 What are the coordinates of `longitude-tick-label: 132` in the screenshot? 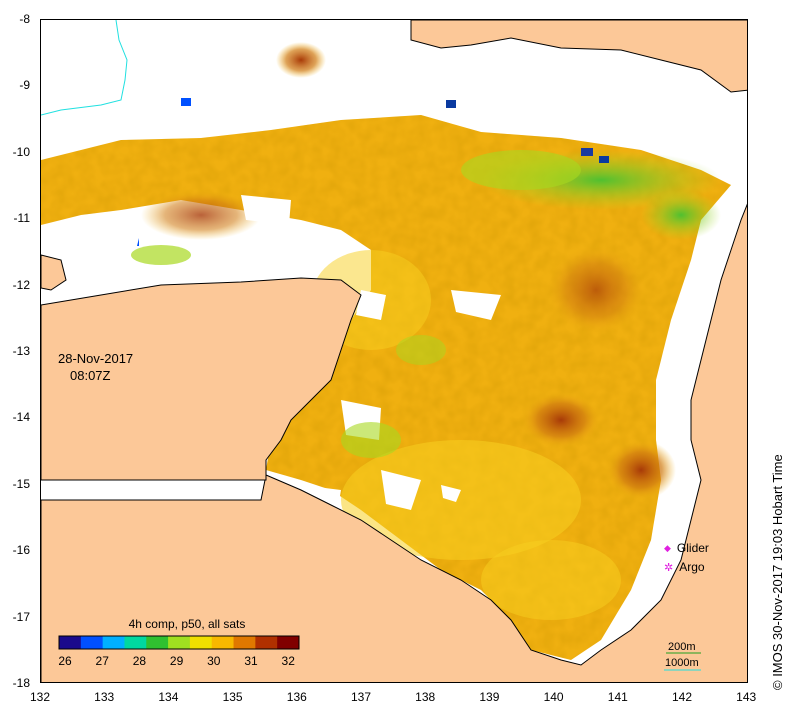 It's located at (40, 697).